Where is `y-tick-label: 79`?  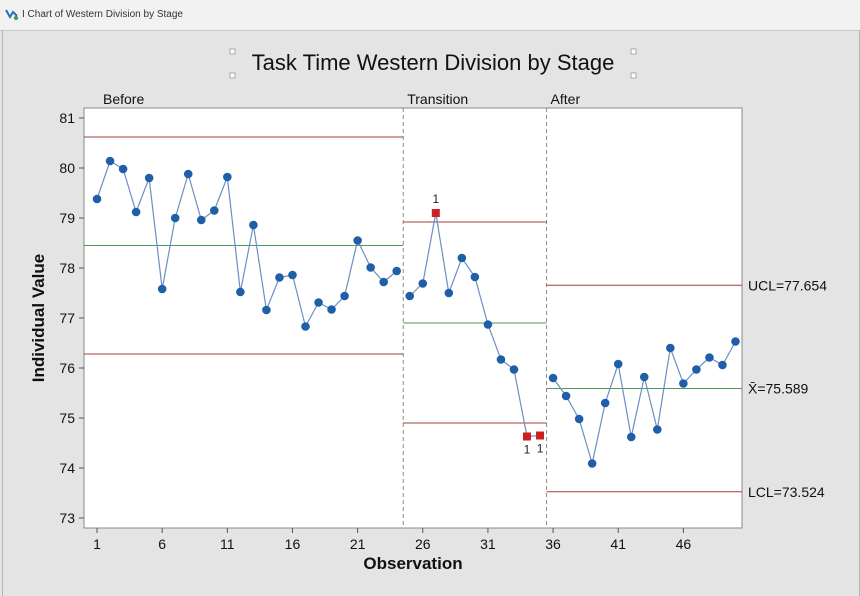
y-tick-label: 79 is located at coordinates (67, 218).